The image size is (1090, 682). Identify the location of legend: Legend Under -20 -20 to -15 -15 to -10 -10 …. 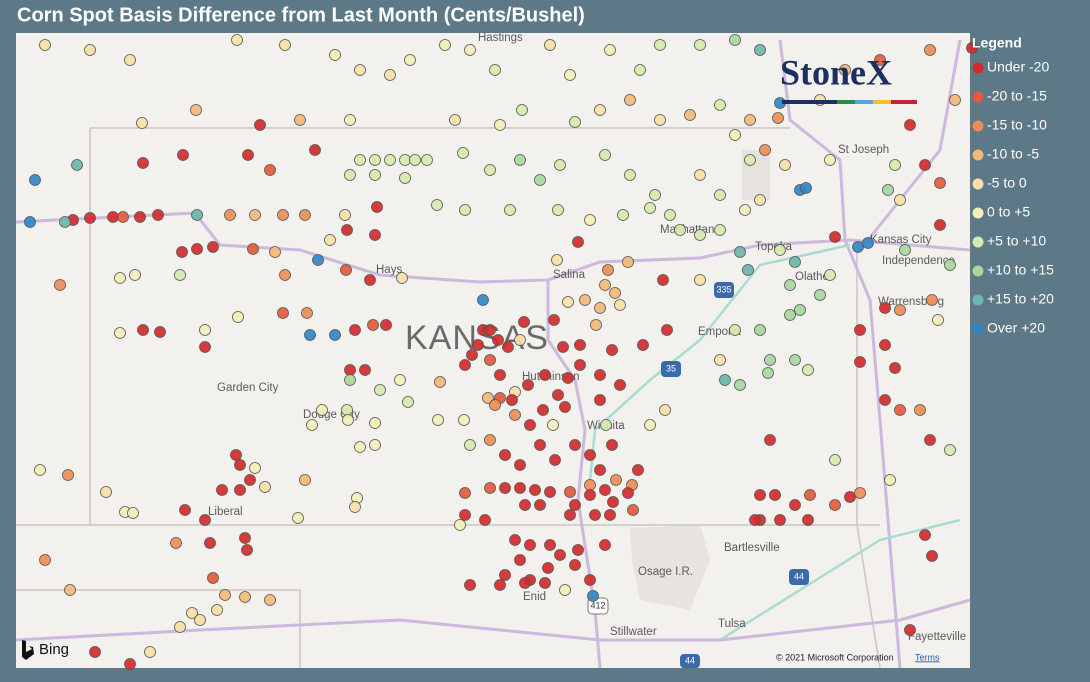
(1013, 185).